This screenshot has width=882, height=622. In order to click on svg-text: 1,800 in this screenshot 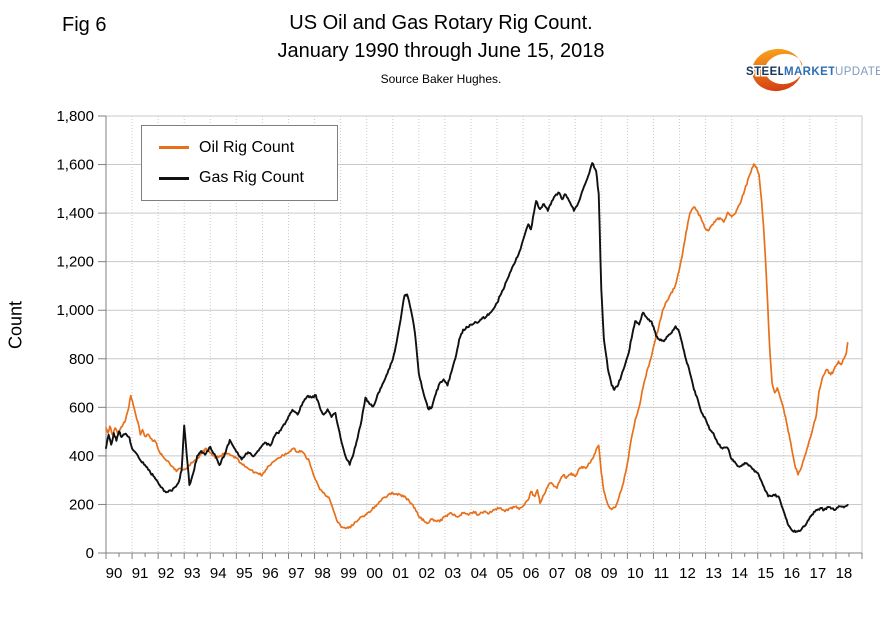, I will do `click(75, 116)`.